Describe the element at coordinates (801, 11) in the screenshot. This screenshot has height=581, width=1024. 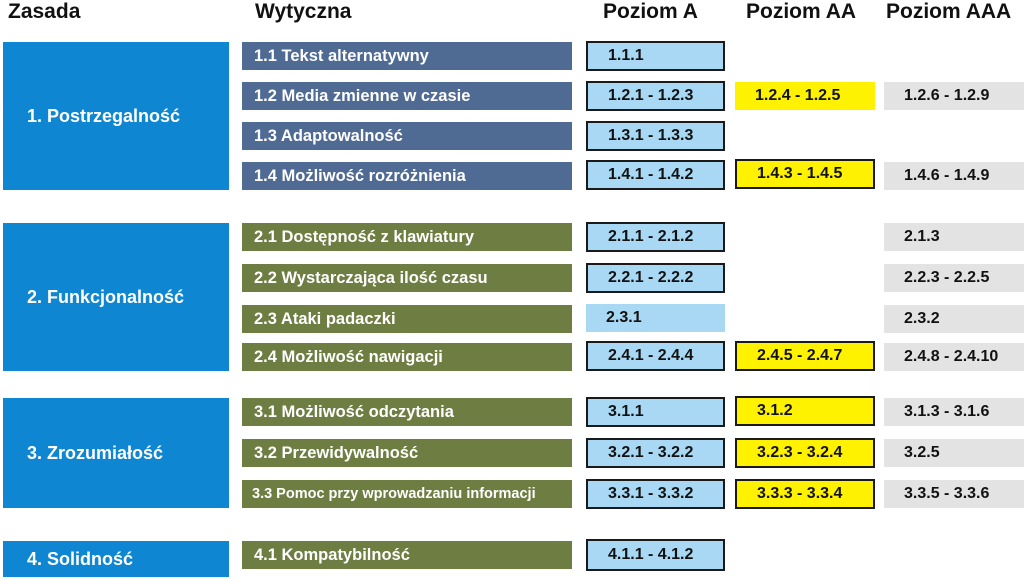
I see `header-level-aa: Poziom AA` at that location.